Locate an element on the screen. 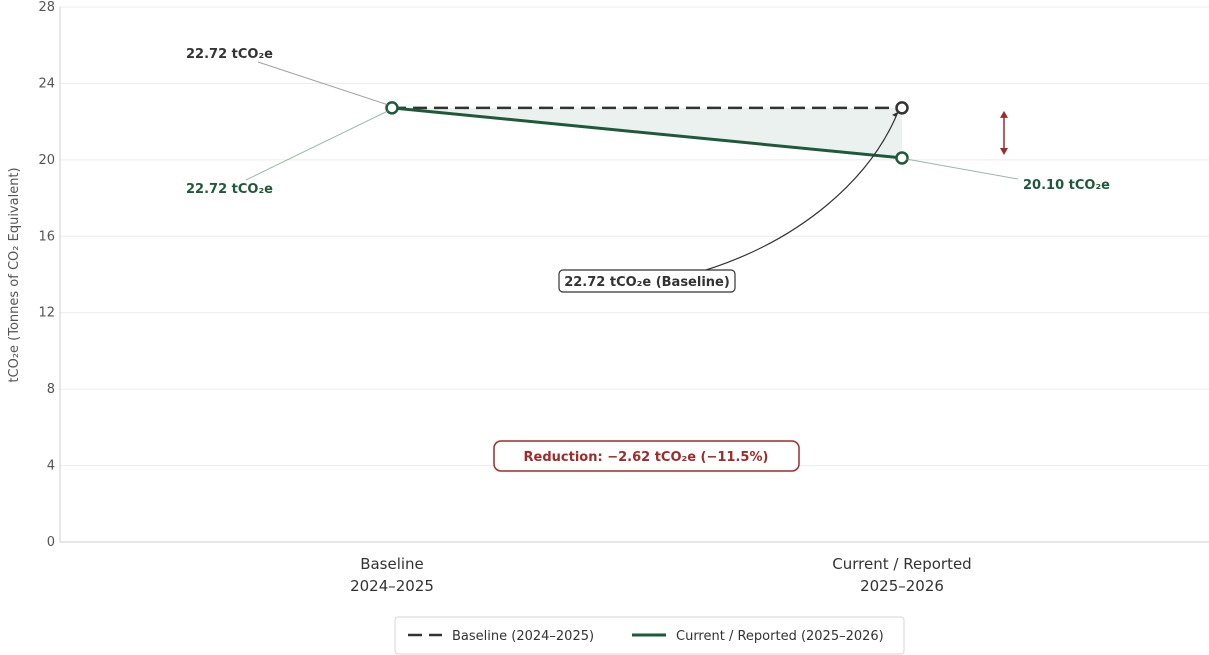 Image resolution: width=1209 pixels, height=655 pixels. current-end-leader is located at coordinates (962, 169).